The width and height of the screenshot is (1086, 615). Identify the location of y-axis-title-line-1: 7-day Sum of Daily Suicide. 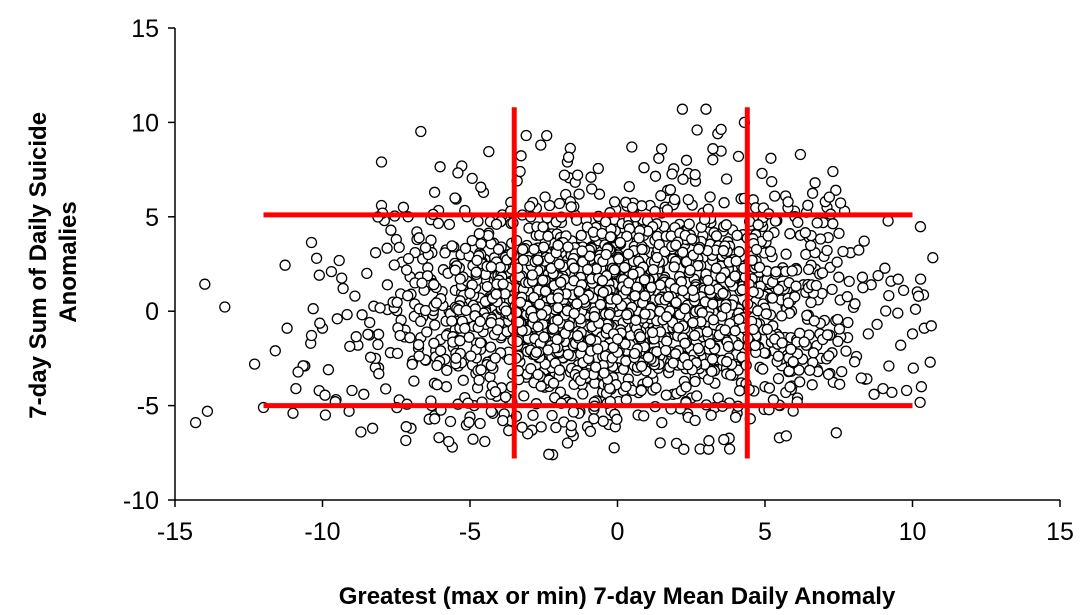
(38, 265).